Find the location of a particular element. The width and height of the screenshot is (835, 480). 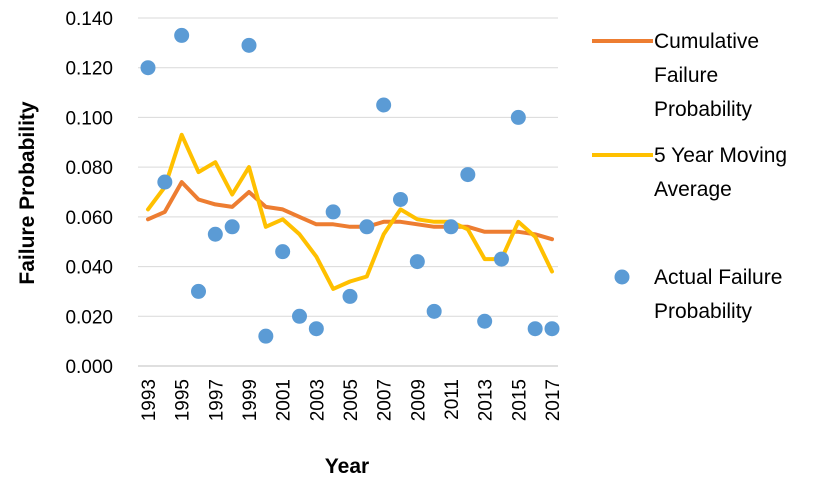

legend-marker-dot is located at coordinates (622, 277).